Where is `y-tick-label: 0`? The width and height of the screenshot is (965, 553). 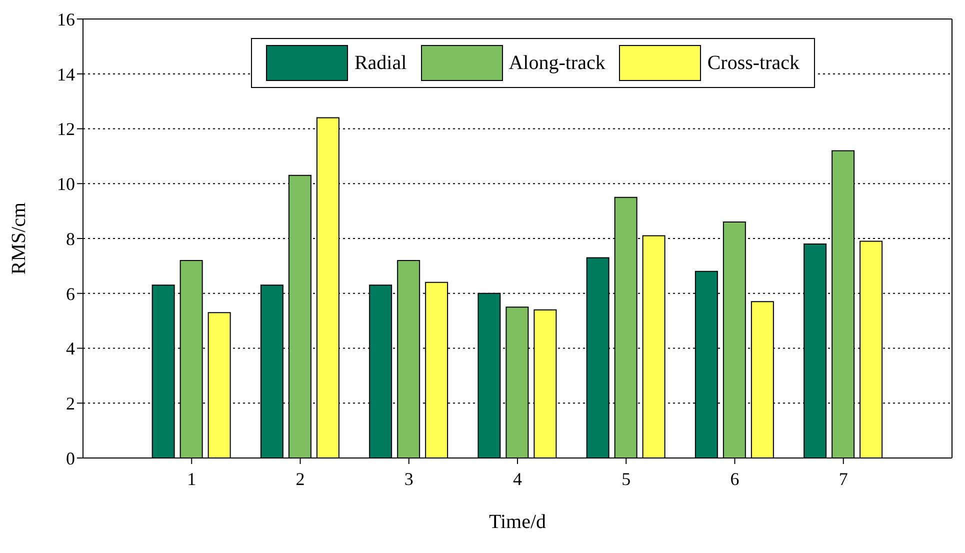
y-tick-label: 0 is located at coordinates (70, 458).